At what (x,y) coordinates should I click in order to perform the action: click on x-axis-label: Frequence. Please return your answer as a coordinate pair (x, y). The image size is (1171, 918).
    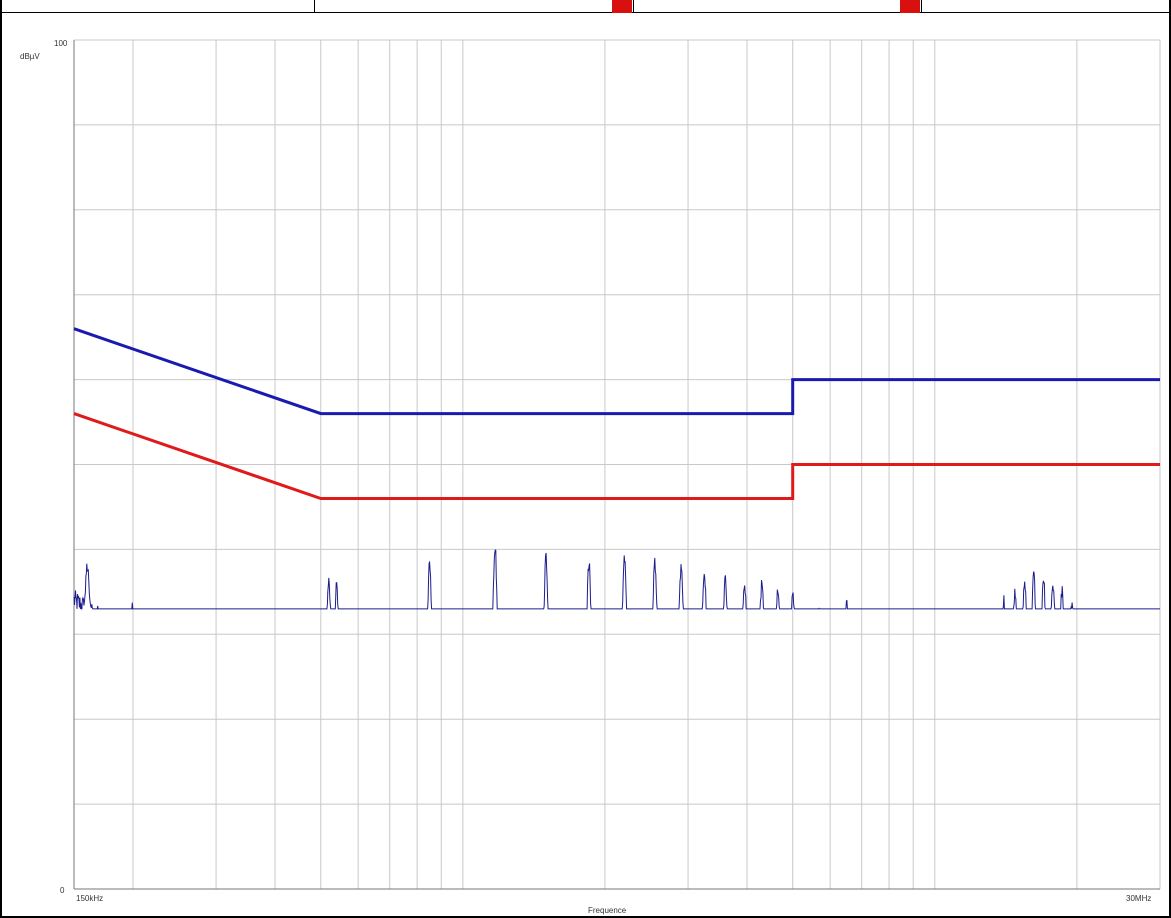
    Looking at the image, I should click on (607, 910).